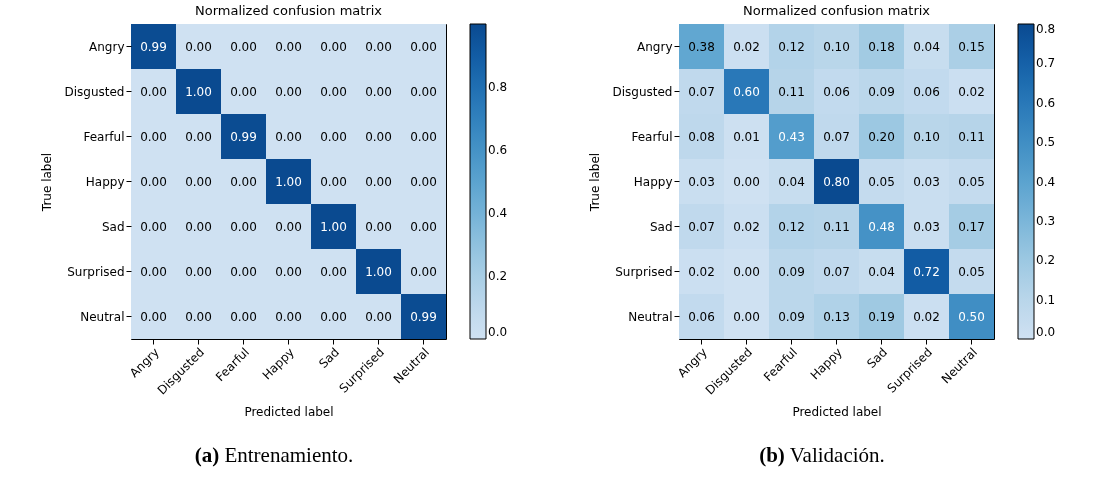 This screenshot has height=487, width=1096. What do you see at coordinates (971, 46) in the screenshot?
I see `data-label: 0.15` at bounding box center [971, 46].